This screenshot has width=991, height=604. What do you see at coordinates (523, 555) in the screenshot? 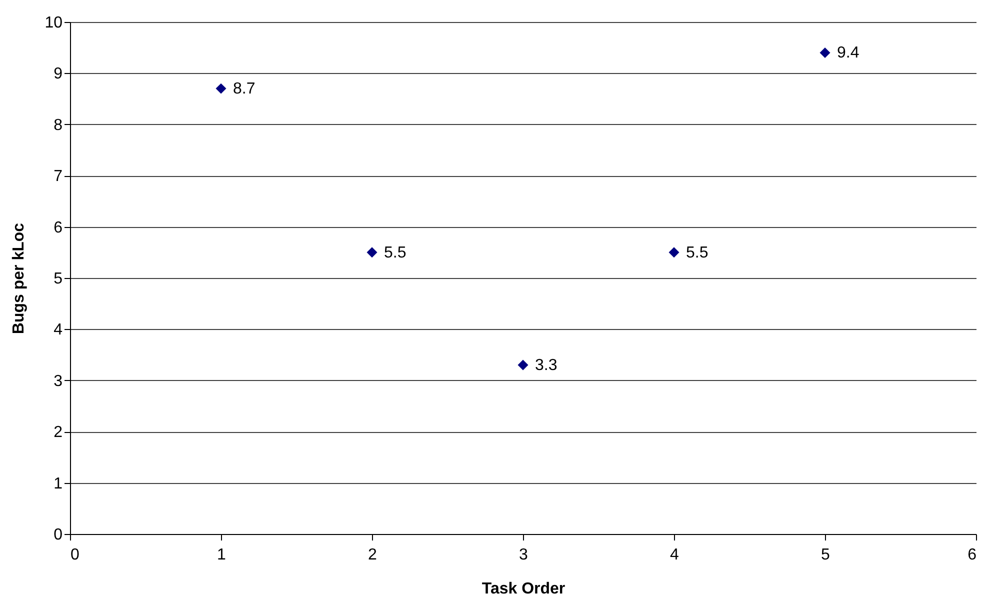
I see `x-tick-label: 3` at bounding box center [523, 555].